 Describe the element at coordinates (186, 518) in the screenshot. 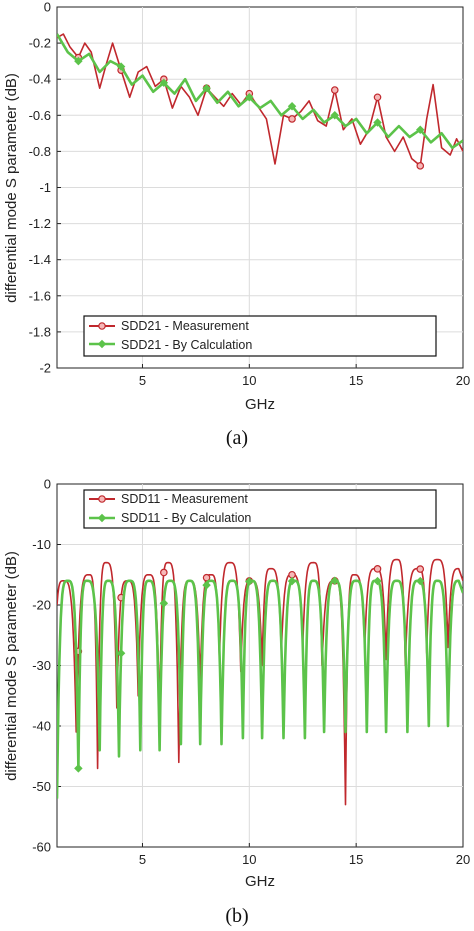

I see `chart-b-legend-label-calculation: SDD11 - By Calculation` at that location.